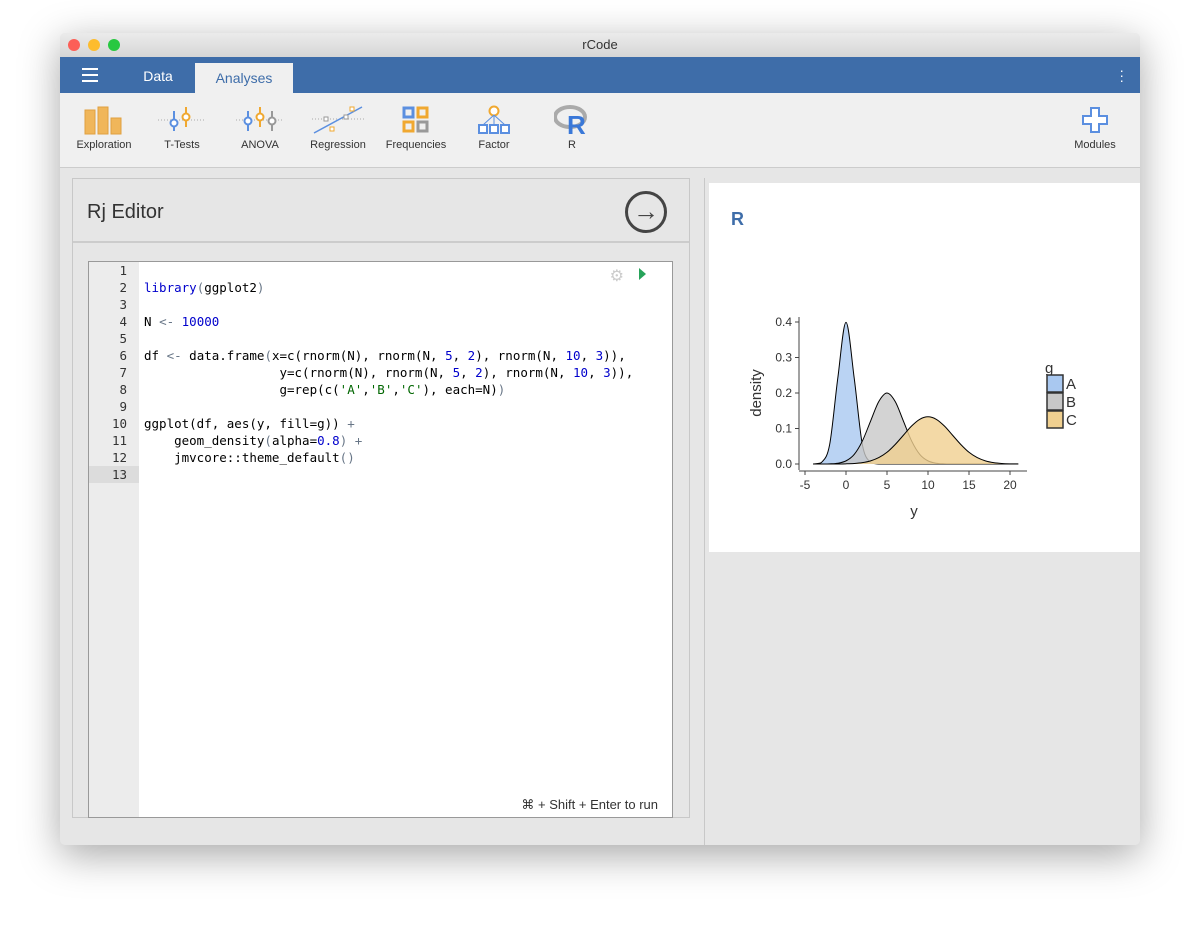  Describe the element at coordinates (408, 287) in the screenshot. I see `code-line: library(ggplot2)` at that location.